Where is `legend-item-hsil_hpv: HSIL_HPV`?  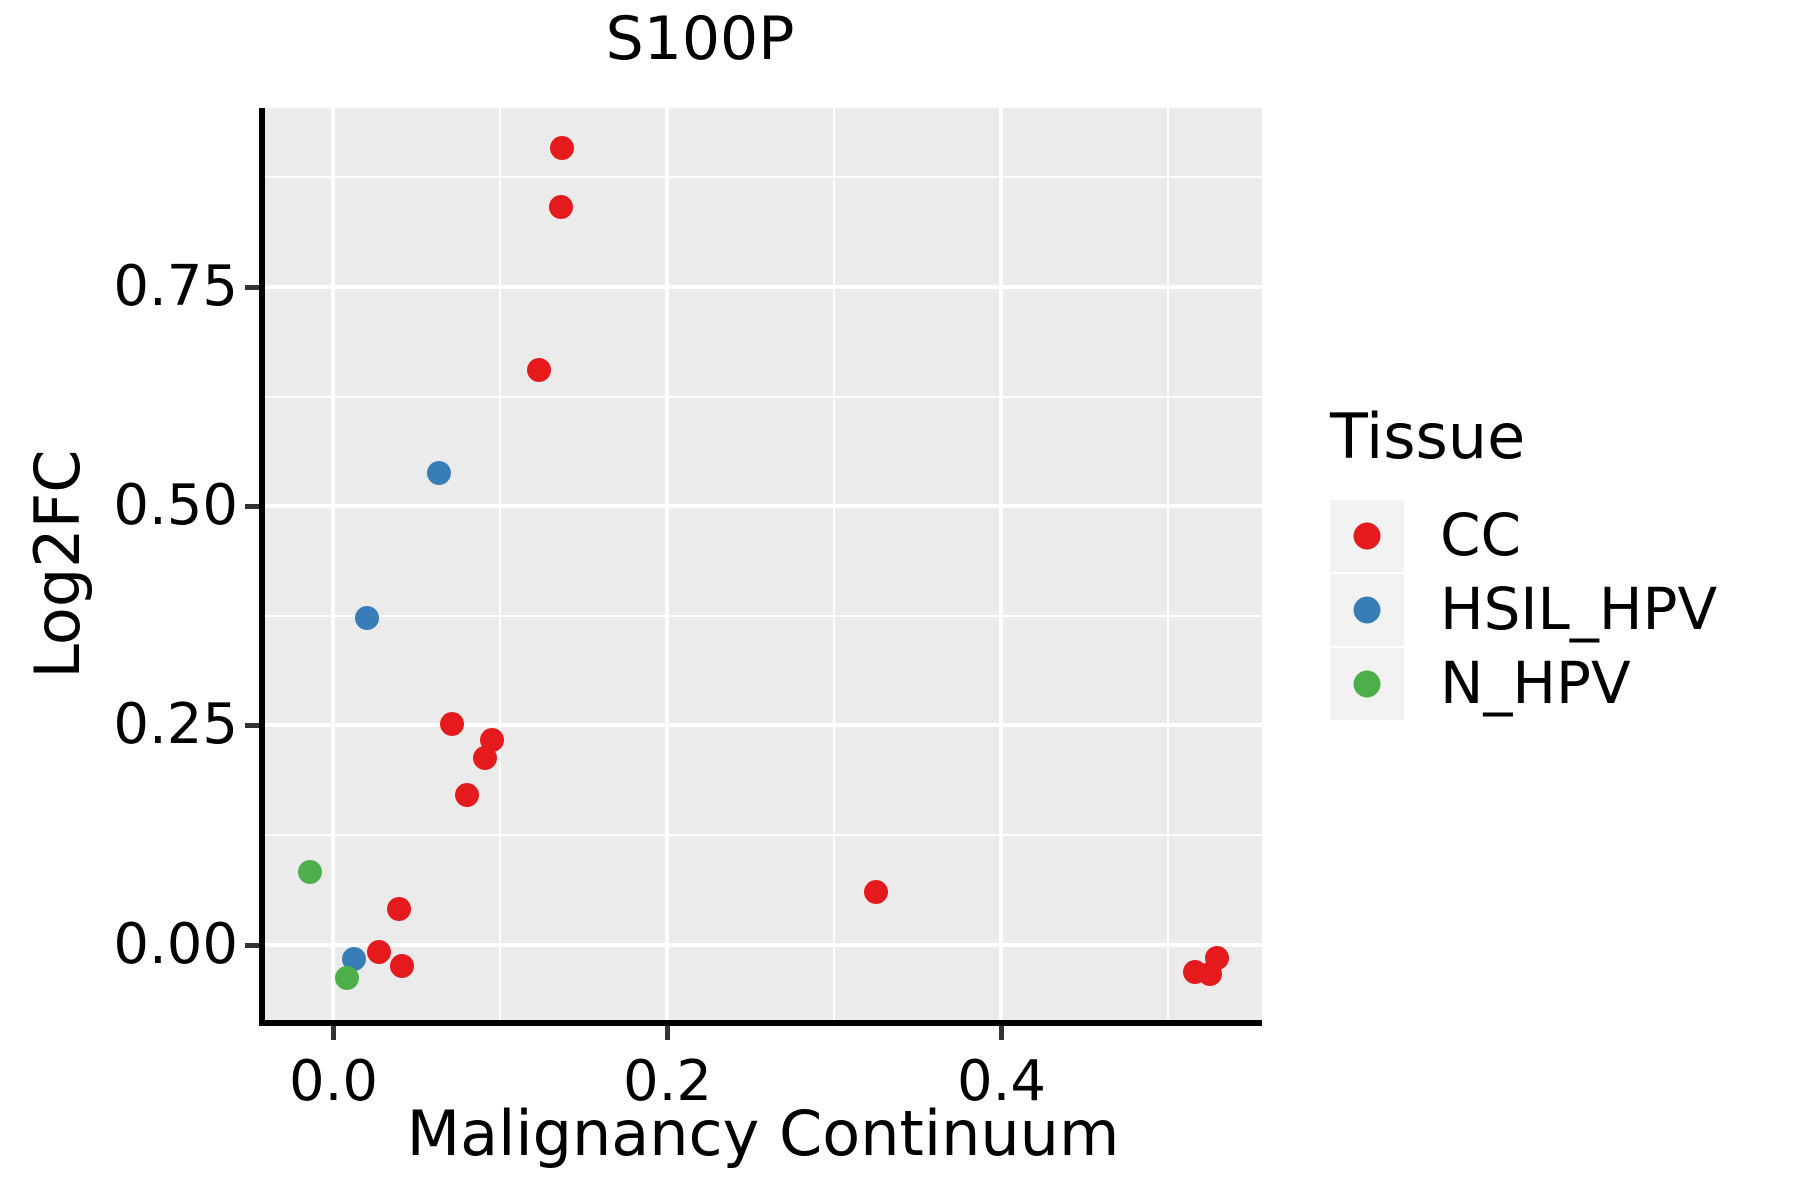
legend-item-hsil_hpv: HSIL_HPV is located at coordinates (1523, 610).